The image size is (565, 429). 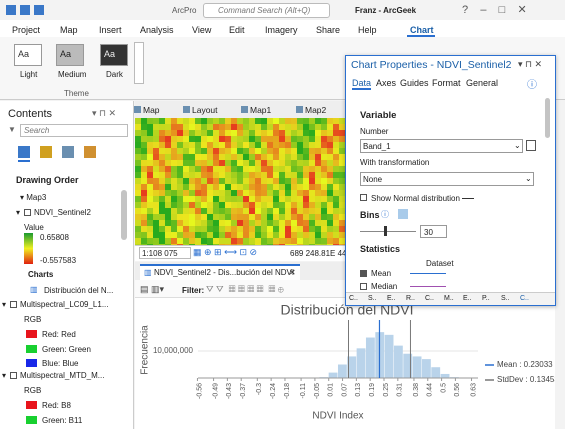 What do you see at coordinates (266, 10) in the screenshot?
I see `command-search` at bounding box center [266, 10].